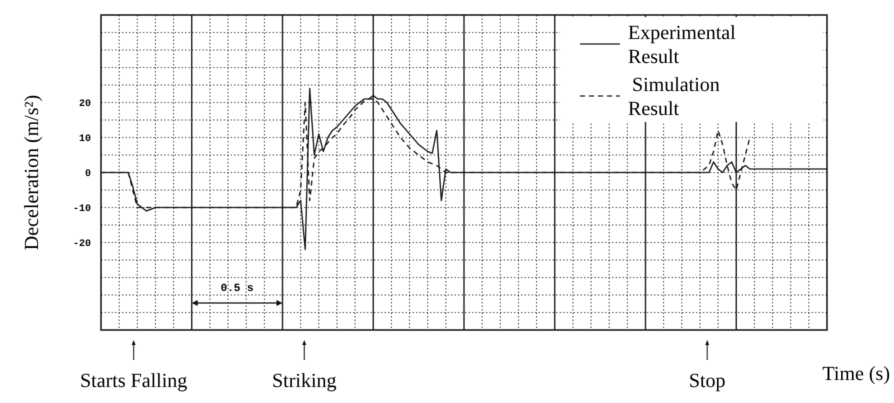 This screenshot has height=403, width=894. I want to click on y-tick-label: 10, so click(84, 139).